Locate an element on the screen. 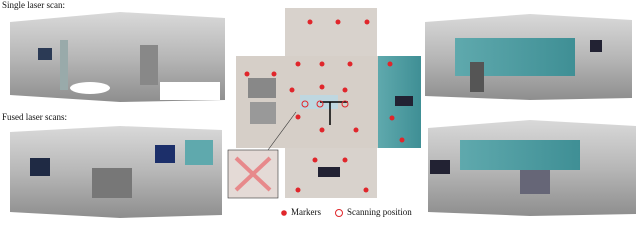 The width and height of the screenshot is (640, 240). single-scan-right is located at coordinates (528, 57).